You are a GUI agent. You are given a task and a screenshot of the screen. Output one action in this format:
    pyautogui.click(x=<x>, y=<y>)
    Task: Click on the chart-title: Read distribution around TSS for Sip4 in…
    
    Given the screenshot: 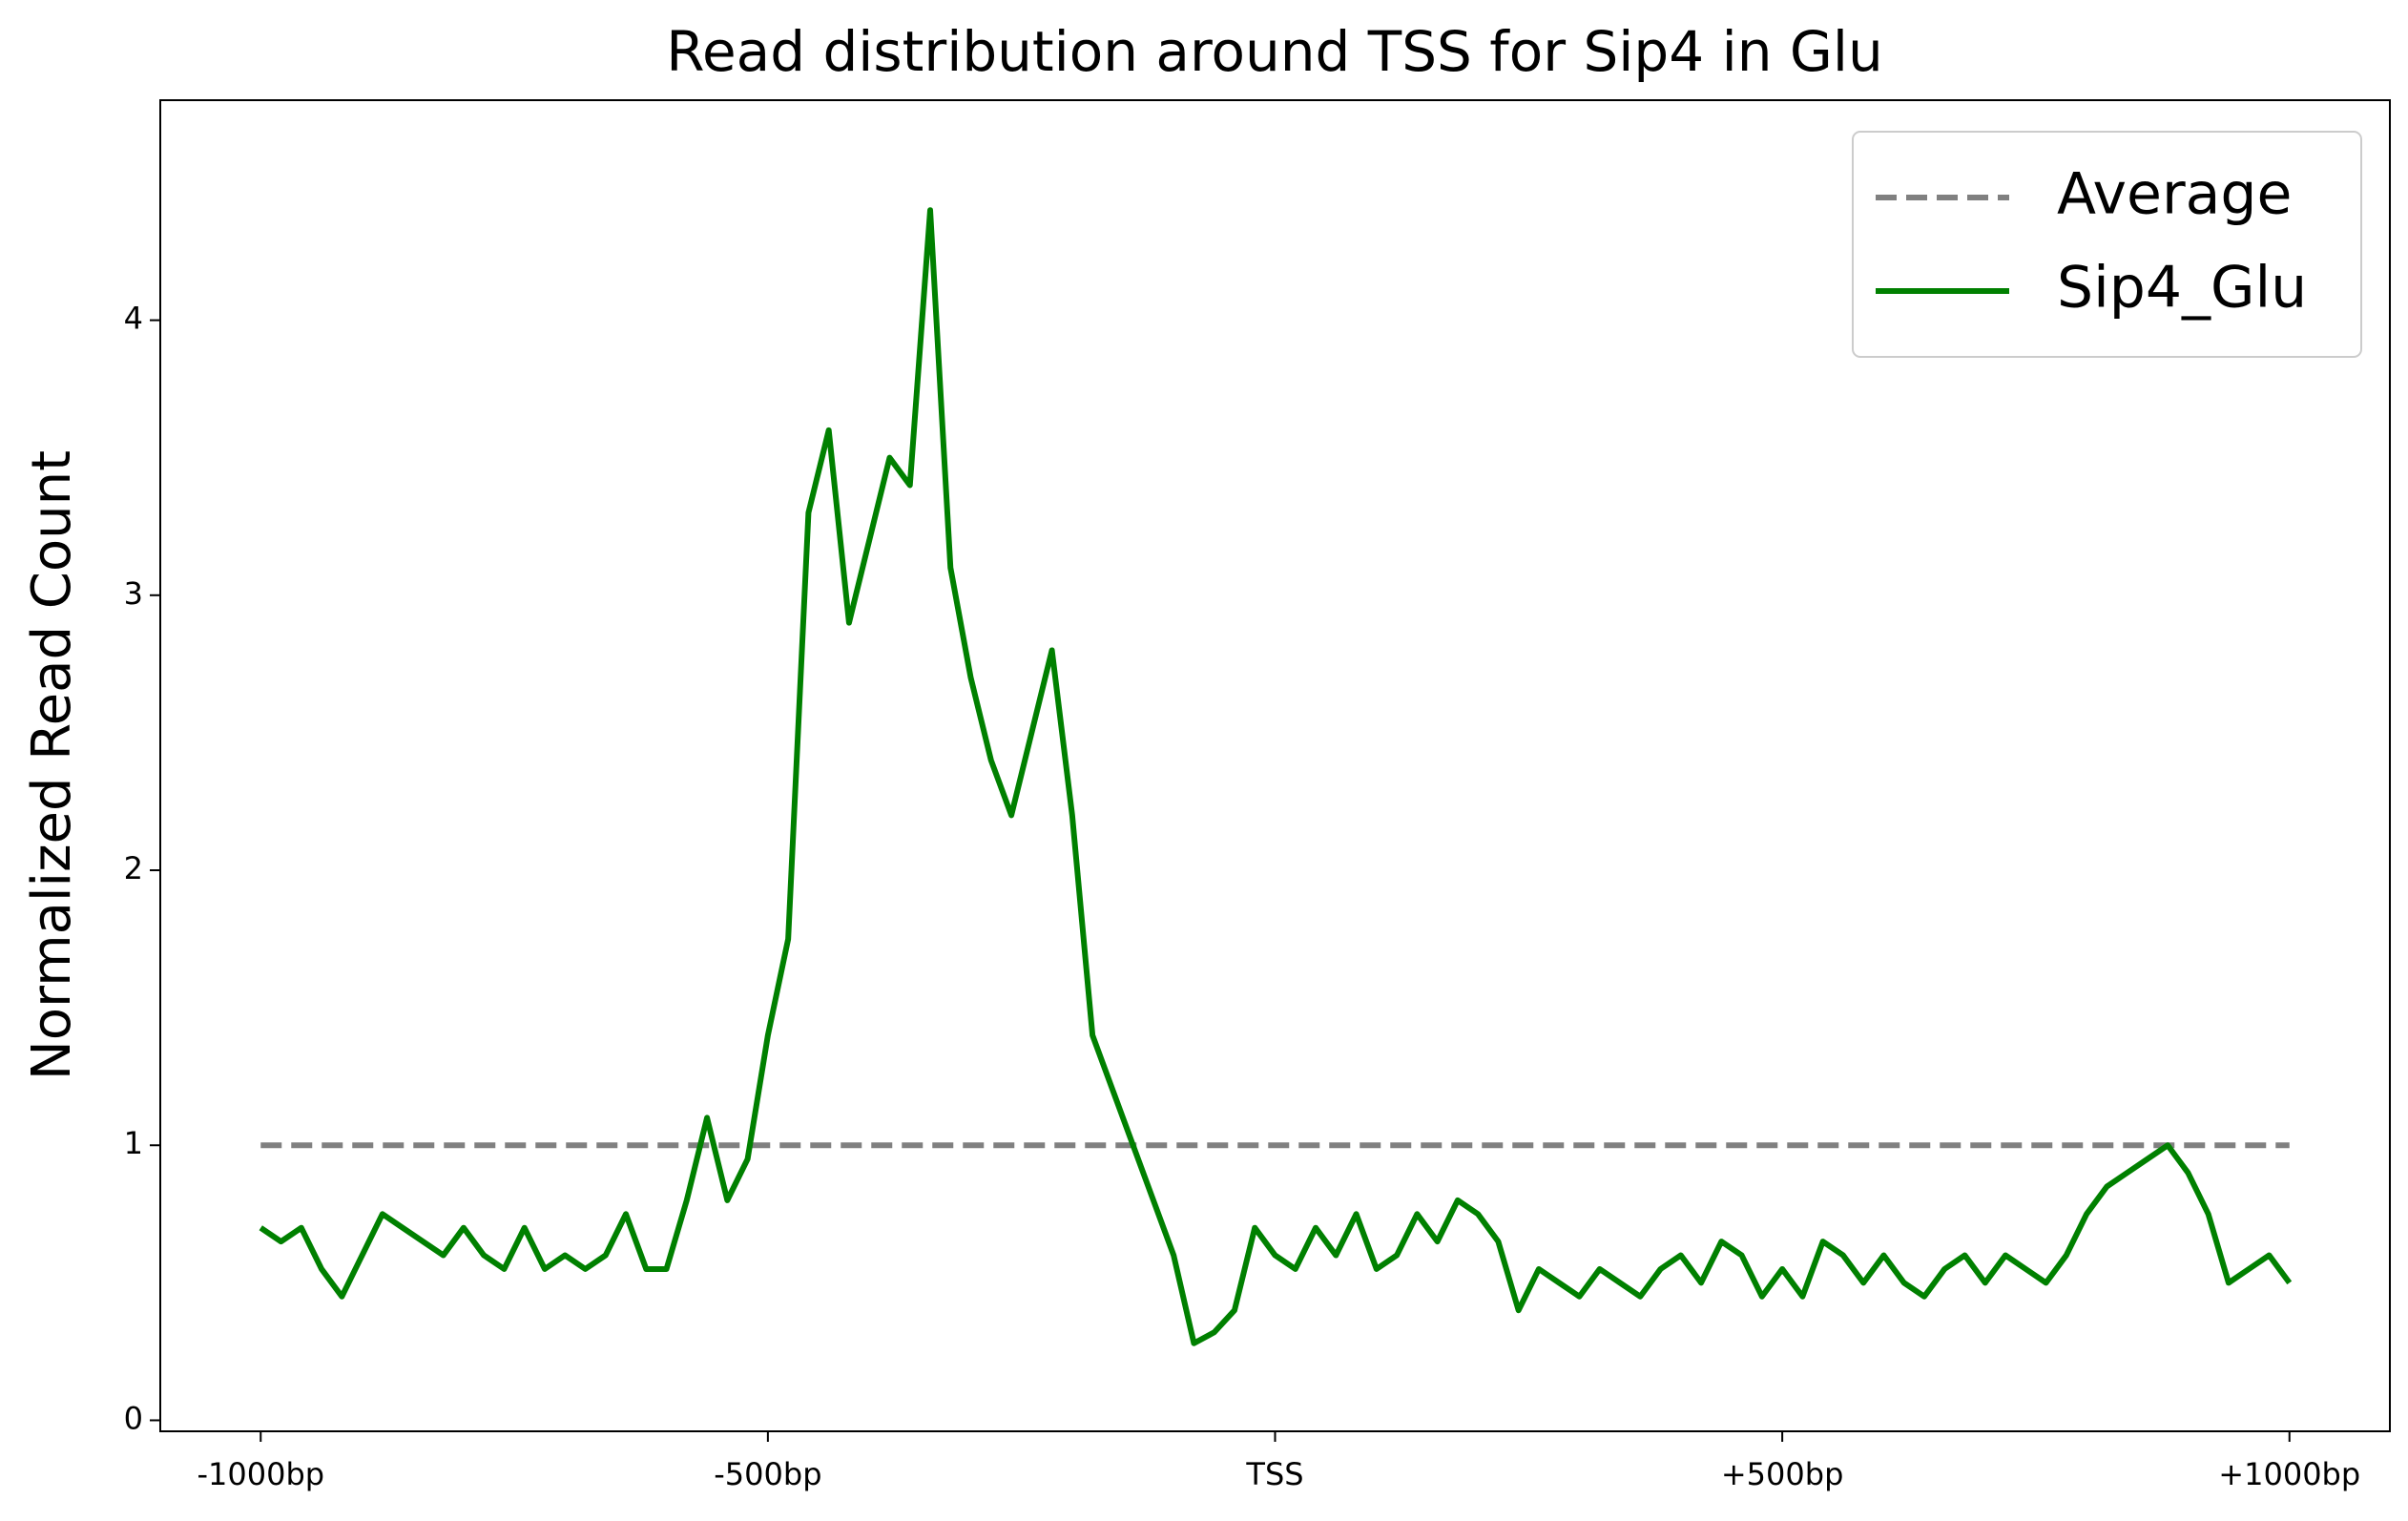 What is the action you would take?
    pyautogui.click(x=1274, y=51)
    